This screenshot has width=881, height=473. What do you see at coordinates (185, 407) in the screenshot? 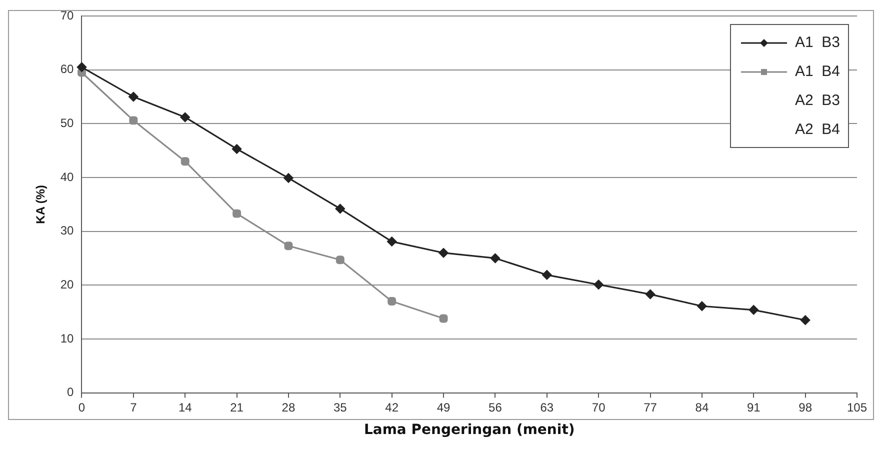
I see `x-tick-label: 14` at bounding box center [185, 407].